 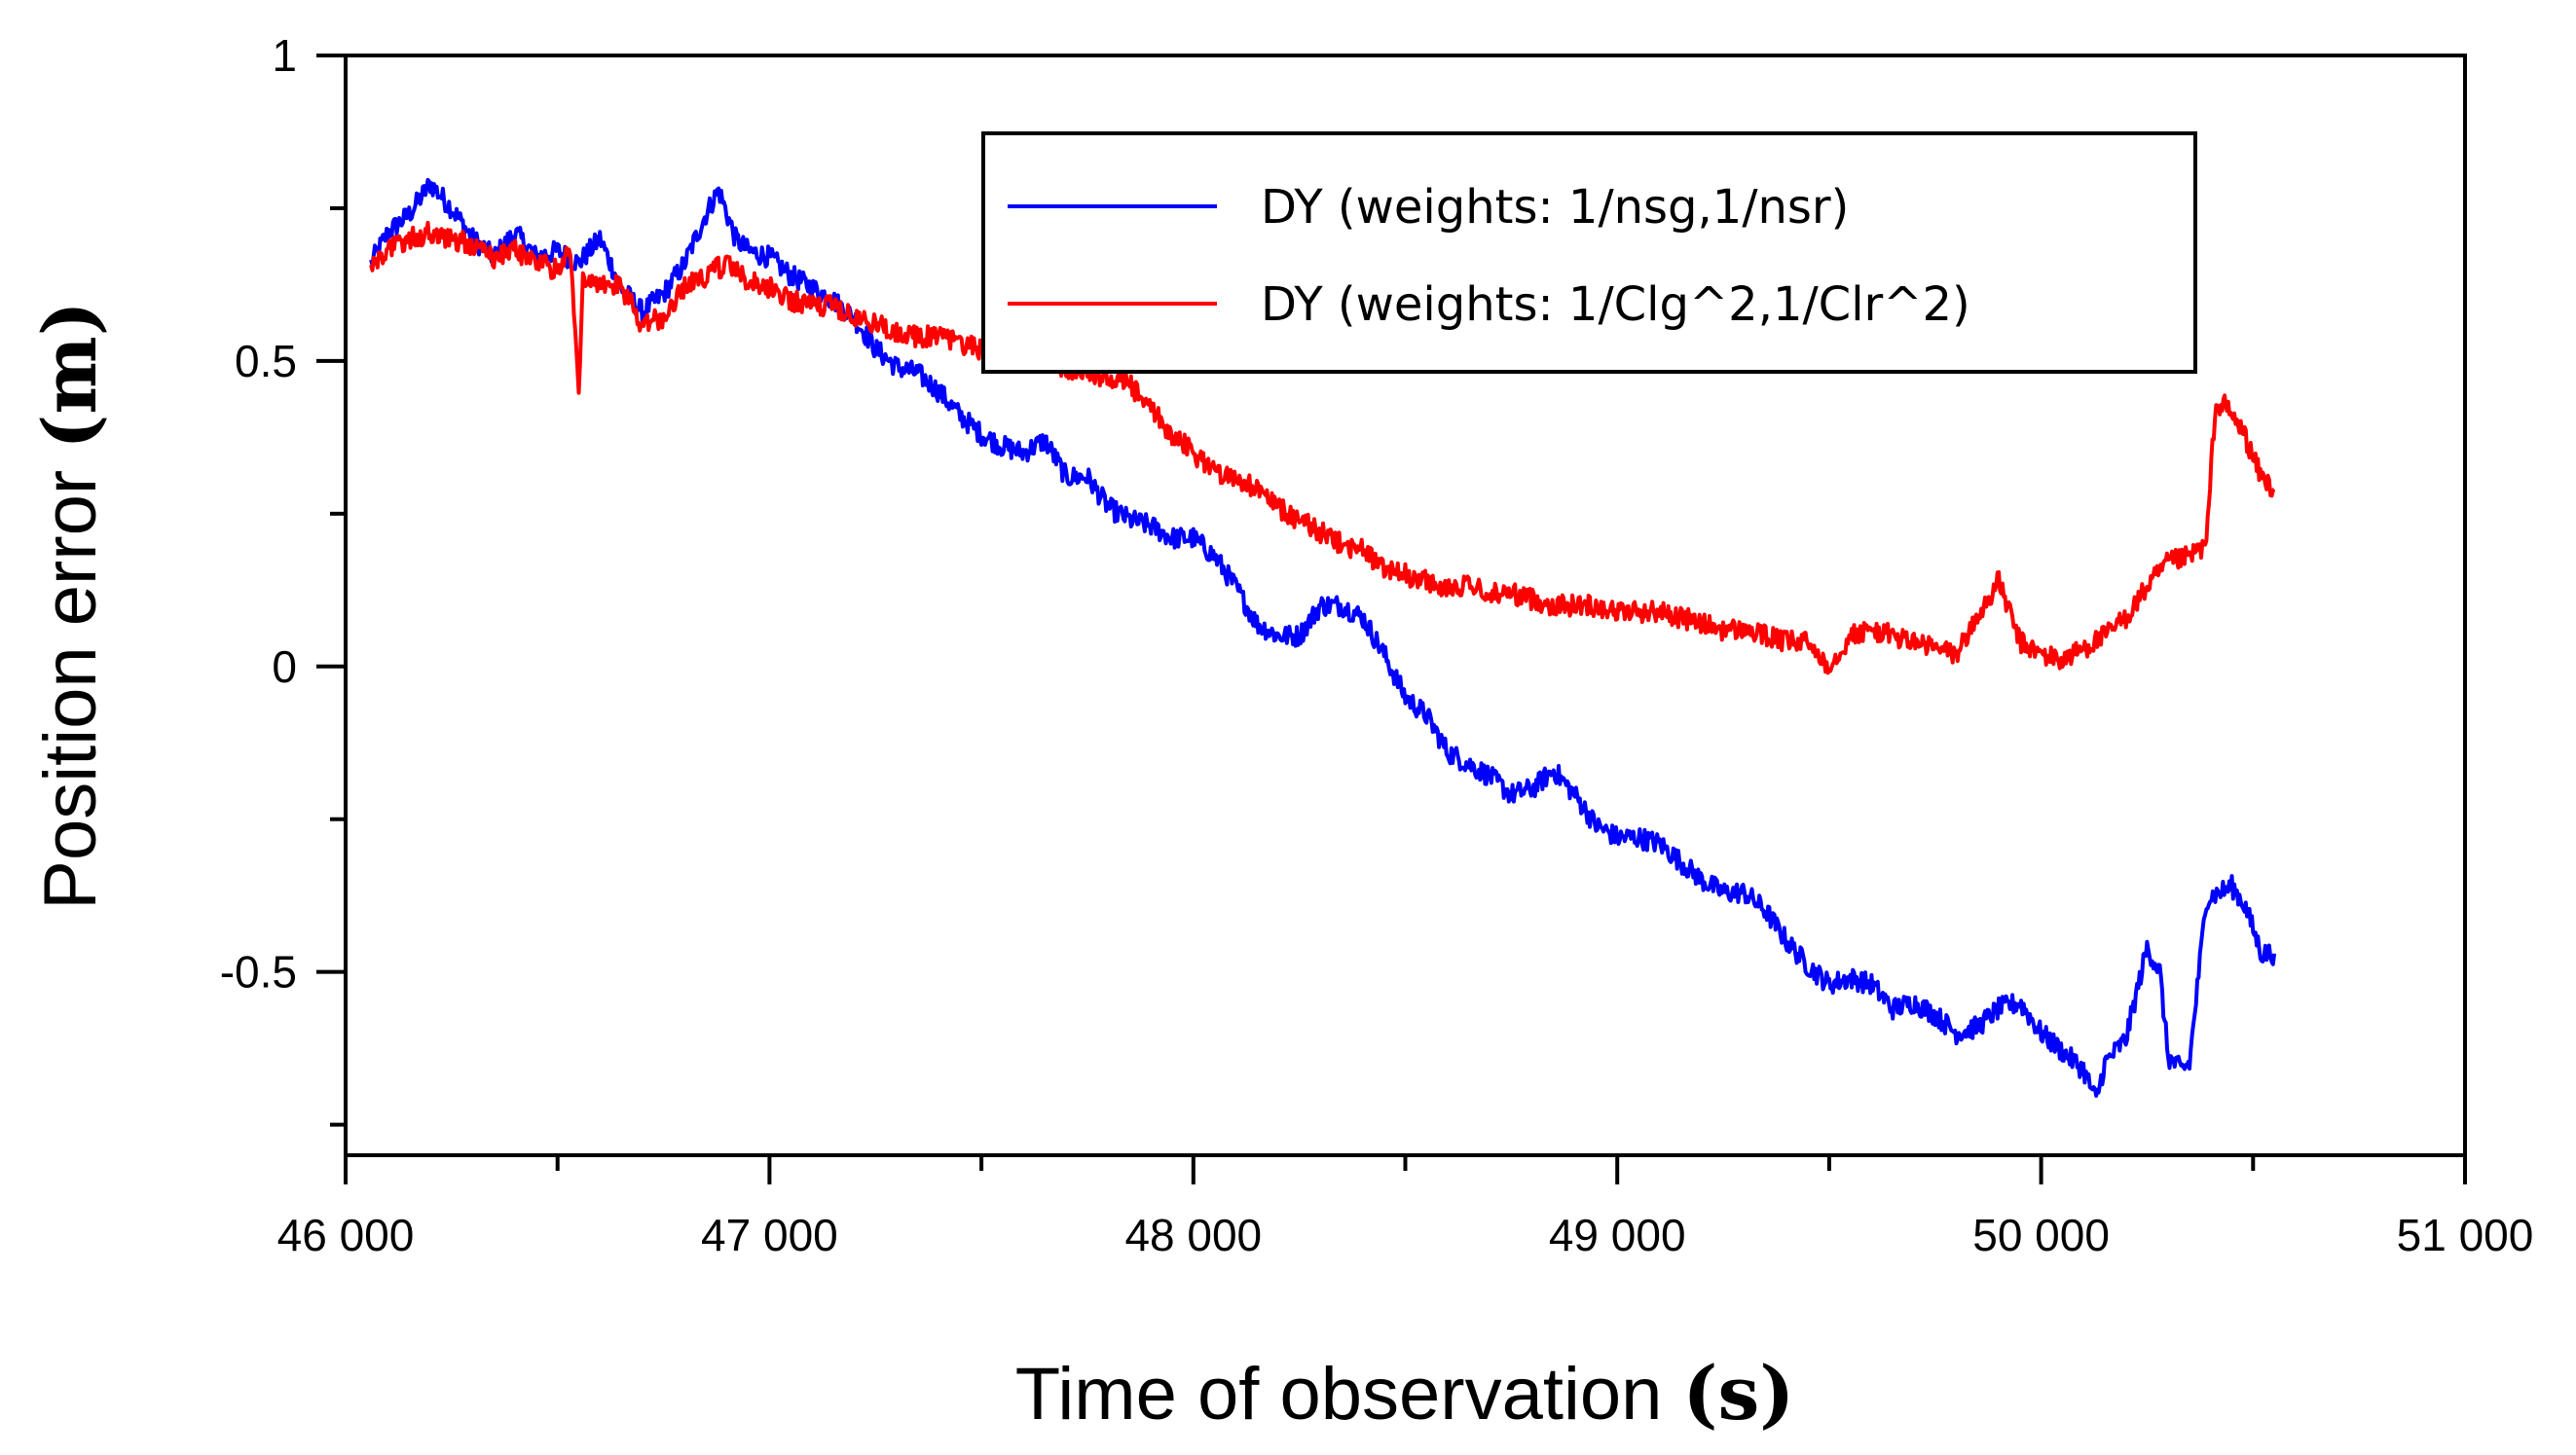 I want to click on y-tick-label: 0, so click(x=284, y=666).